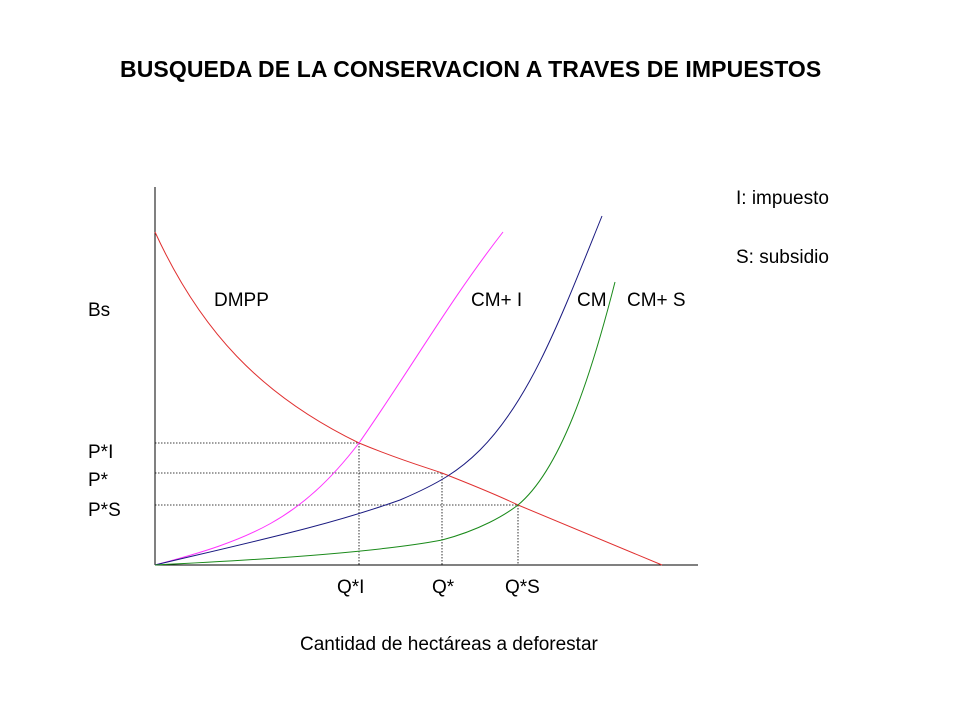 Image resolution: width=960 pixels, height=720 pixels. I want to click on guide-lines, so click(337, 503).